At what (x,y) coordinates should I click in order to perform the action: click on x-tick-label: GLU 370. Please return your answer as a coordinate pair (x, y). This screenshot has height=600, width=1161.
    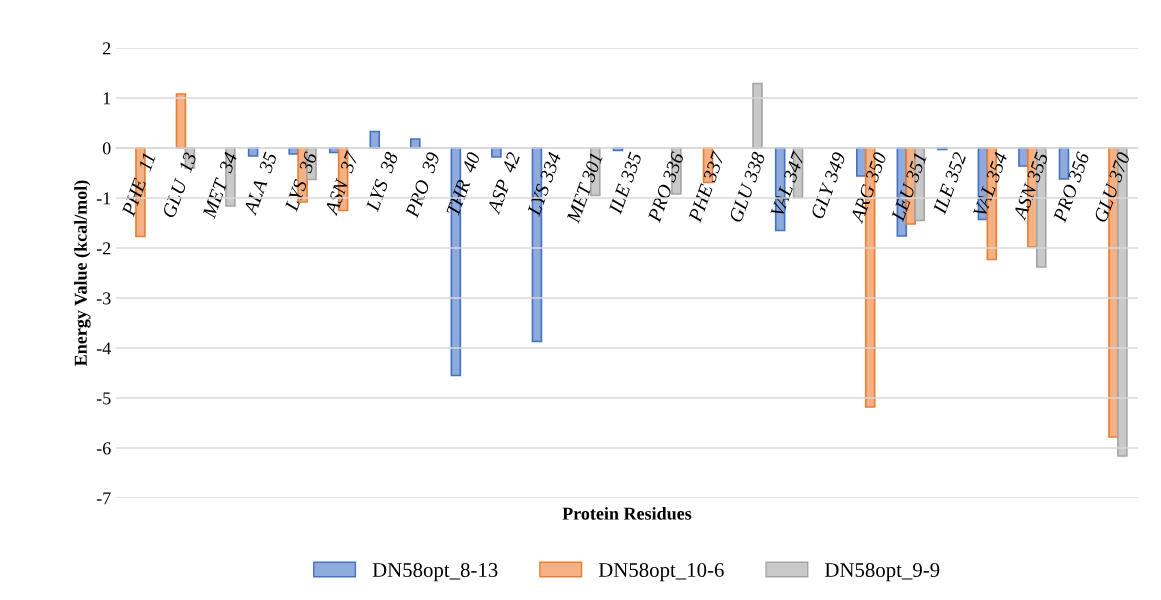
    Looking at the image, I should click on (1112, 187).